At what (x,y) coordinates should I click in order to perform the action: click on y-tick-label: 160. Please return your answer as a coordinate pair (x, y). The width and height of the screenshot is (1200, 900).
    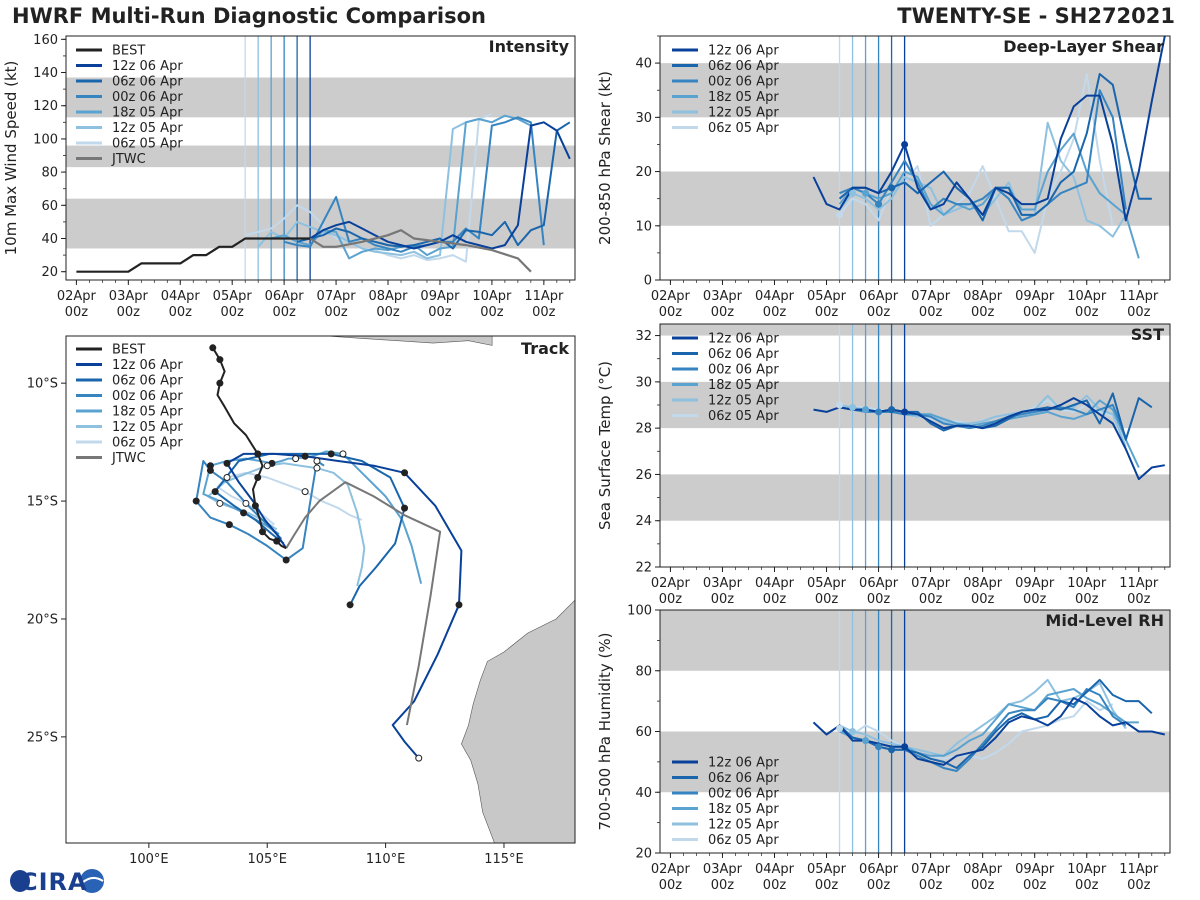
    Looking at the image, I should click on (45, 40).